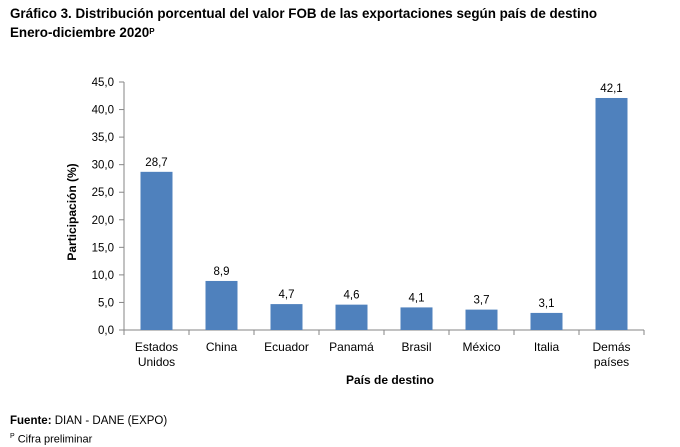  What do you see at coordinates (547, 304) in the screenshot?
I see `bar-value-label: 3,1` at bounding box center [547, 304].